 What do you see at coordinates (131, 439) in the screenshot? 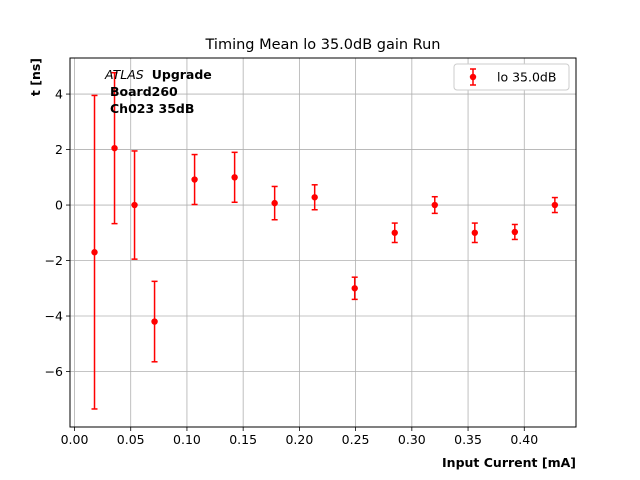
I see `x-tick-label: 0.05` at bounding box center [131, 439].